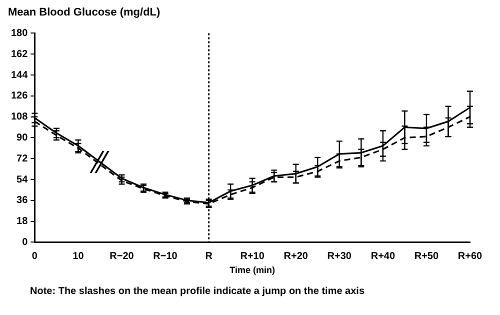 The height and width of the screenshot is (315, 500). What do you see at coordinates (253, 270) in the screenshot?
I see `x-axis-title: Time (min)` at bounding box center [253, 270].